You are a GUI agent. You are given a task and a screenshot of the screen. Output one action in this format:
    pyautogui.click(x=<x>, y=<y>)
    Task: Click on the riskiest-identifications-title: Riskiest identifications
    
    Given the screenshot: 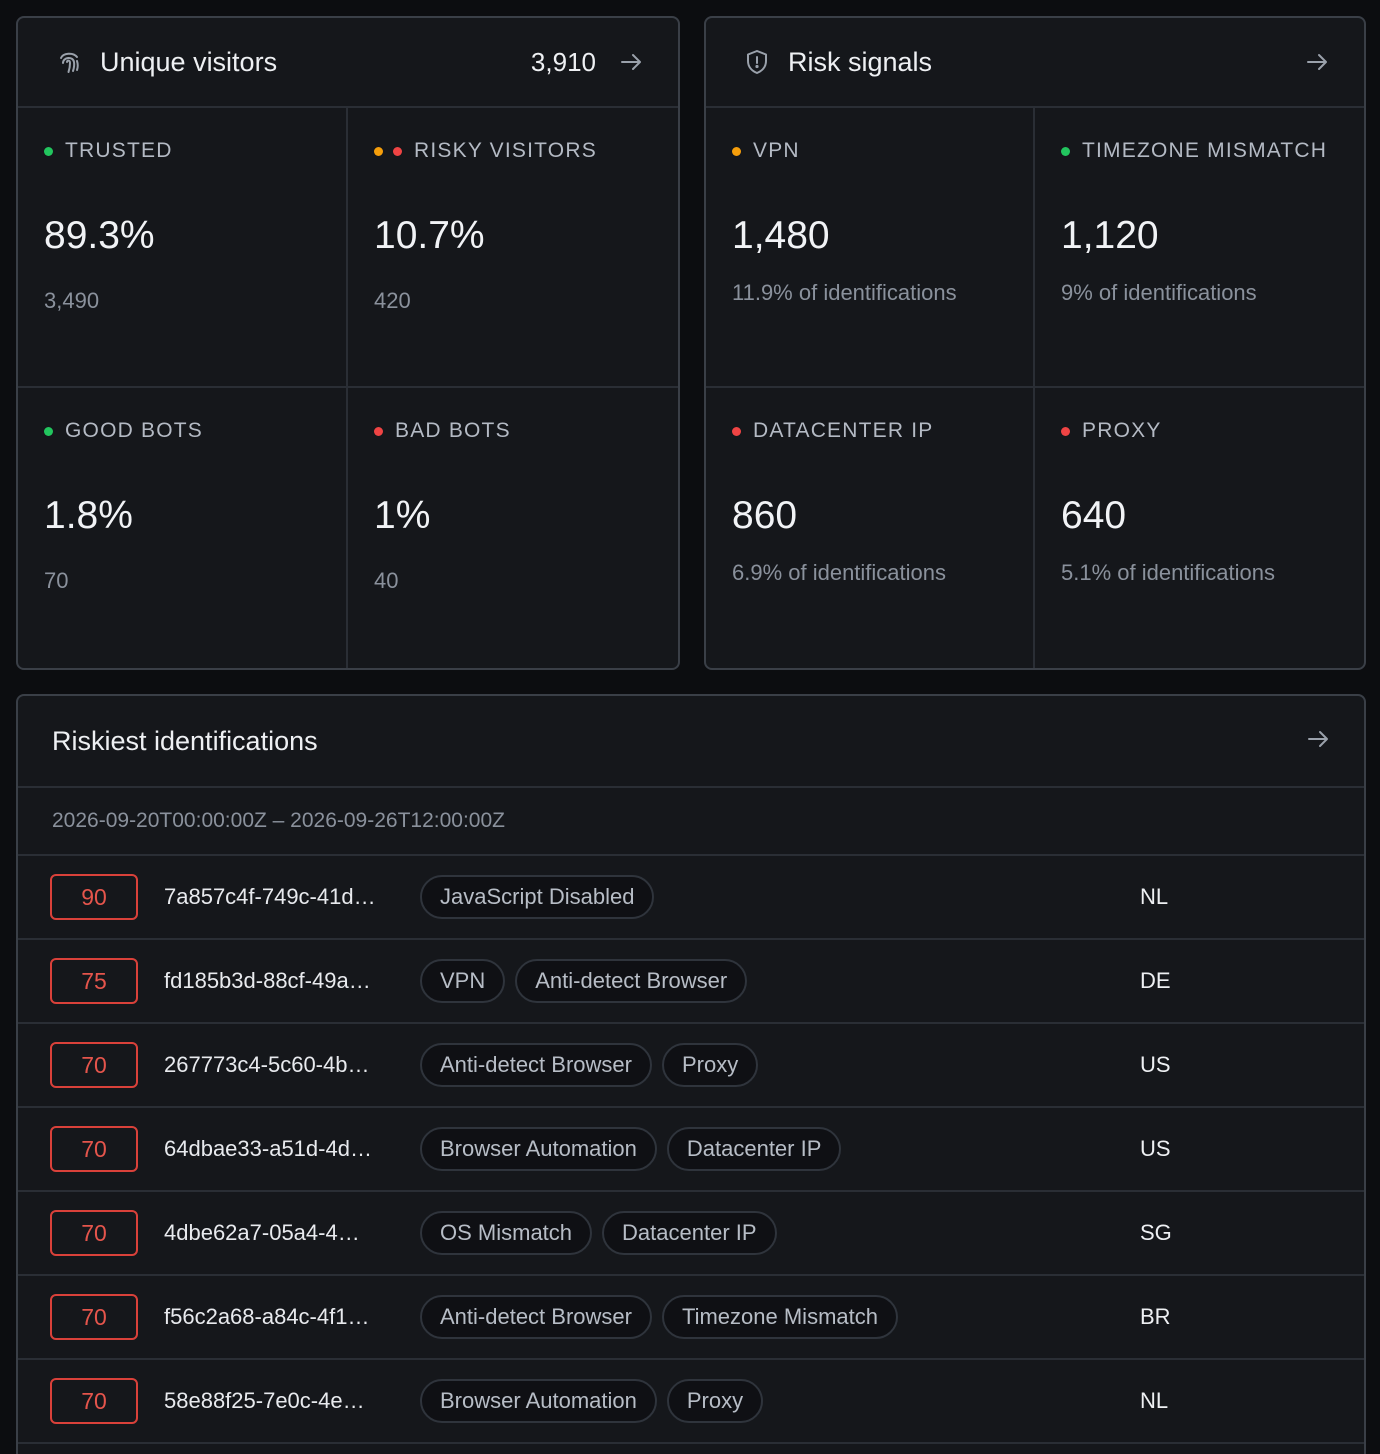 What is the action you would take?
    pyautogui.click(x=185, y=740)
    